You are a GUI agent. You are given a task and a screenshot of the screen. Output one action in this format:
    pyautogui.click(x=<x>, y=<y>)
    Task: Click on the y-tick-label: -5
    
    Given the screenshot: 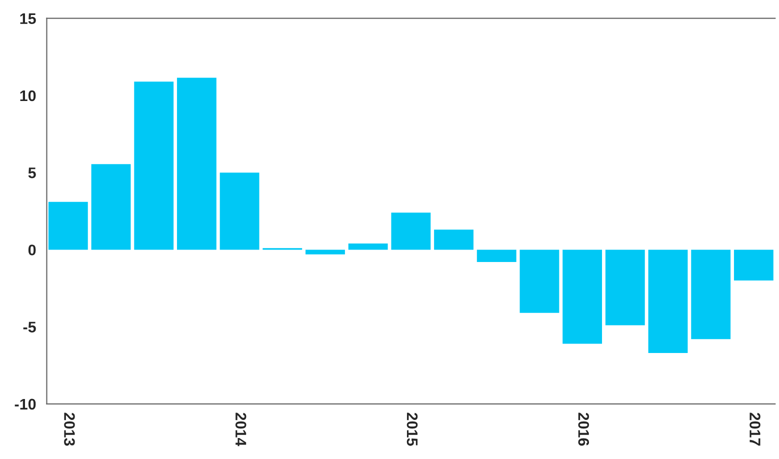 What is the action you would take?
    pyautogui.click(x=29, y=327)
    